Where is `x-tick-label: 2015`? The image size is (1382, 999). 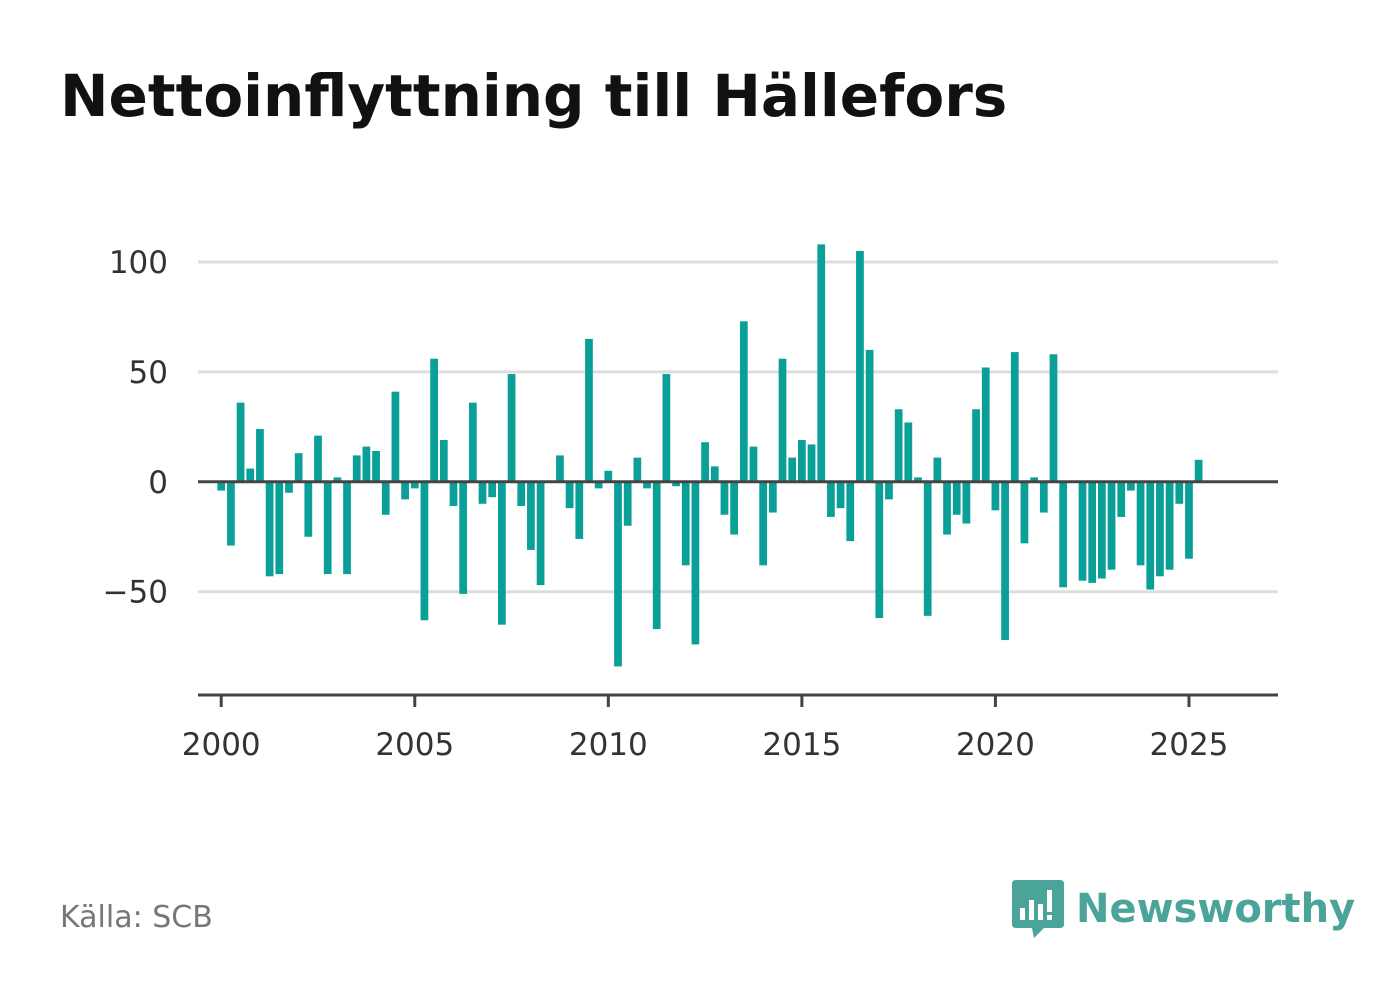 x-tick-label: 2015 is located at coordinates (801, 745).